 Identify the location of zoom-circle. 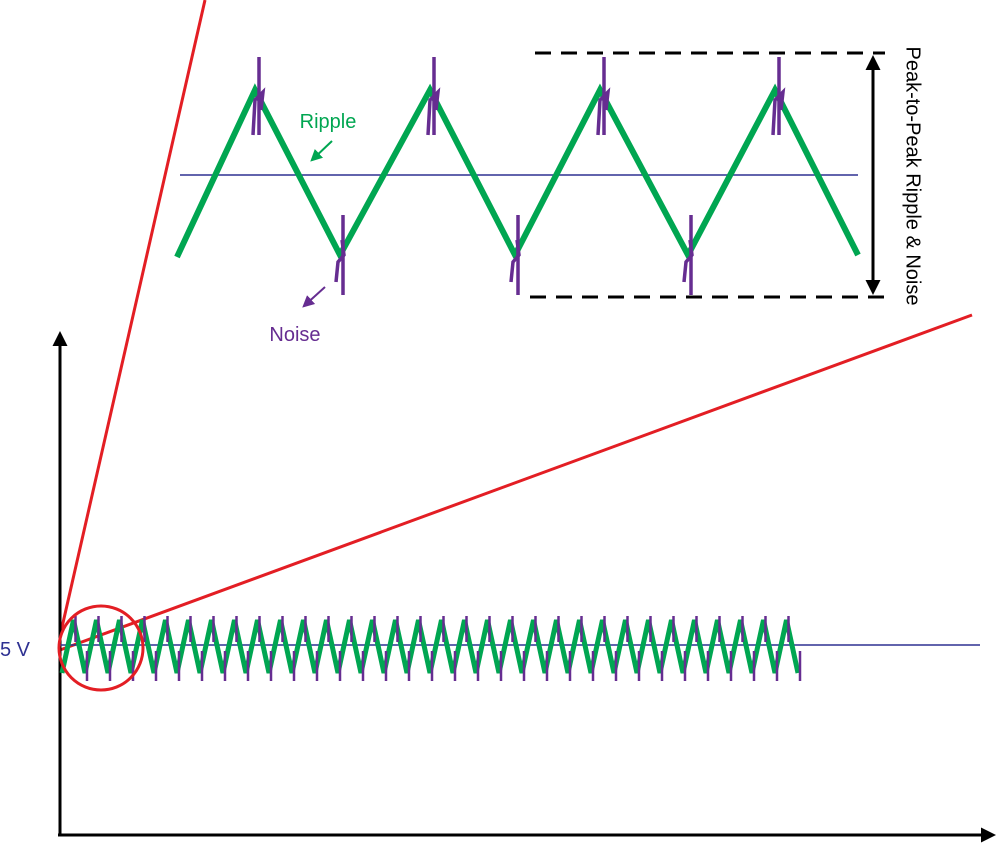
(101, 648).